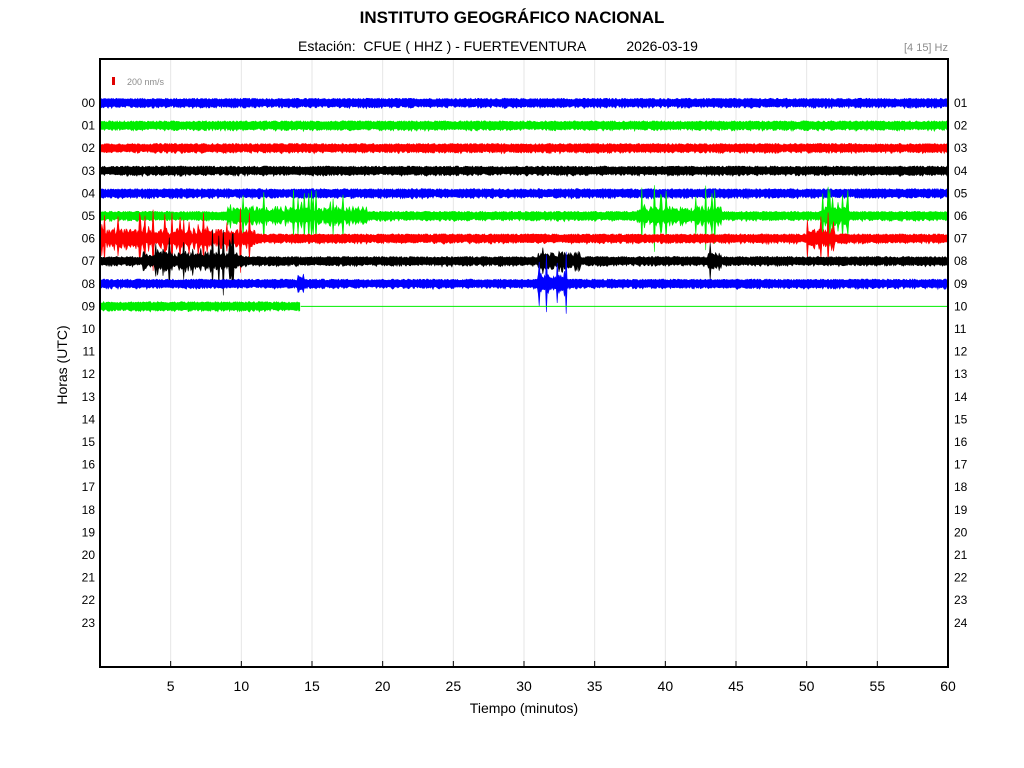  What do you see at coordinates (961, 261) in the screenshot?
I see `y-tick-label-right: 08` at bounding box center [961, 261].